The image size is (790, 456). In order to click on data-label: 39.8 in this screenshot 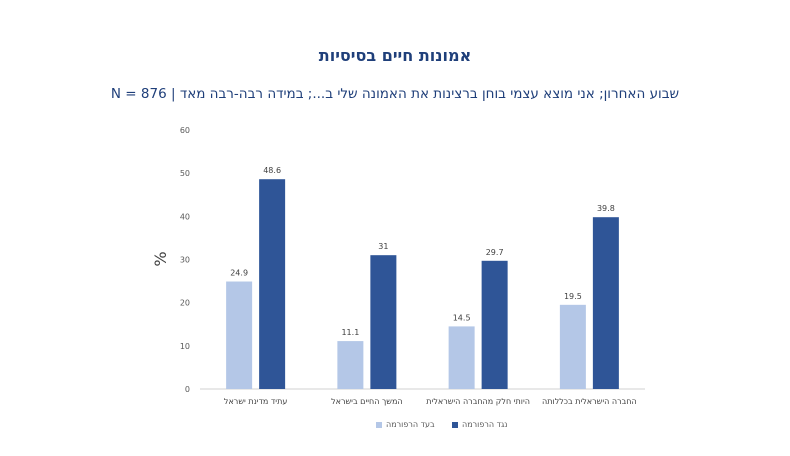, I will do `click(606, 208)`.